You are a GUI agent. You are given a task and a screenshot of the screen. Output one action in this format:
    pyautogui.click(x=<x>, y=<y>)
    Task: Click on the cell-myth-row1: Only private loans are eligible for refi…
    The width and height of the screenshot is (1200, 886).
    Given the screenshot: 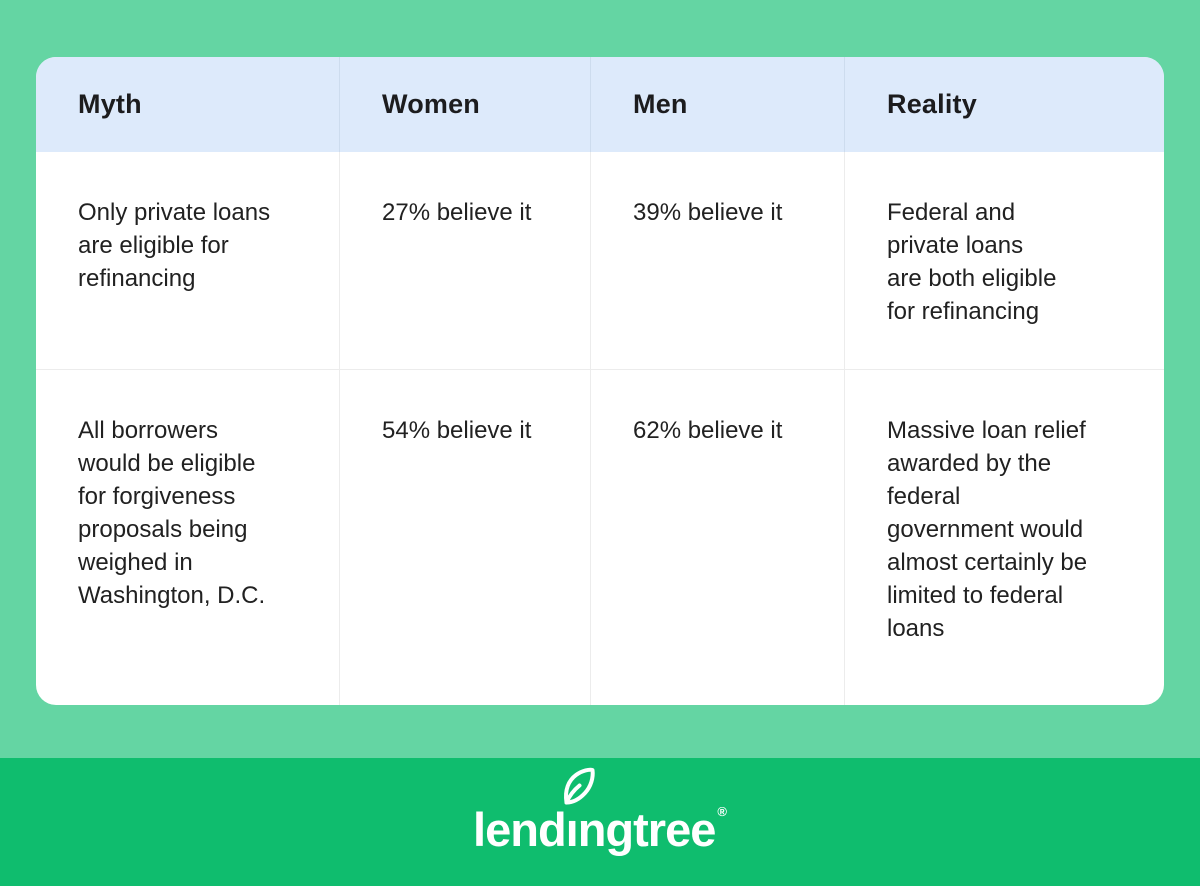 What is the action you would take?
    pyautogui.click(x=188, y=261)
    